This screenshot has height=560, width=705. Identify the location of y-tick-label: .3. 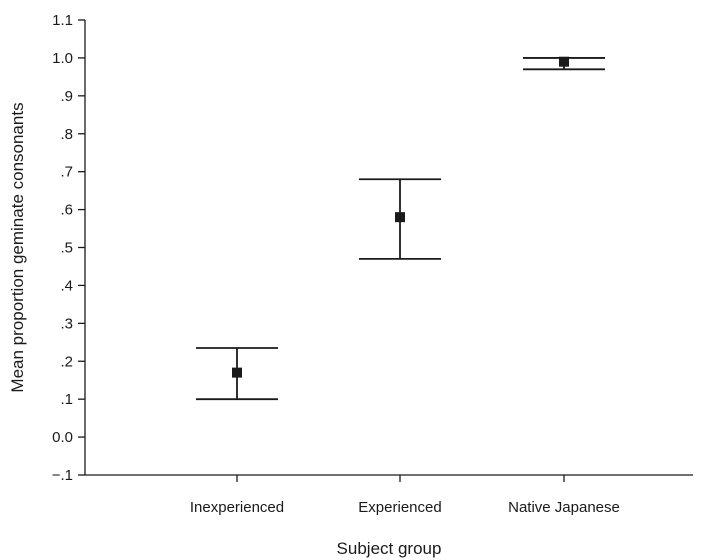
(66, 323).